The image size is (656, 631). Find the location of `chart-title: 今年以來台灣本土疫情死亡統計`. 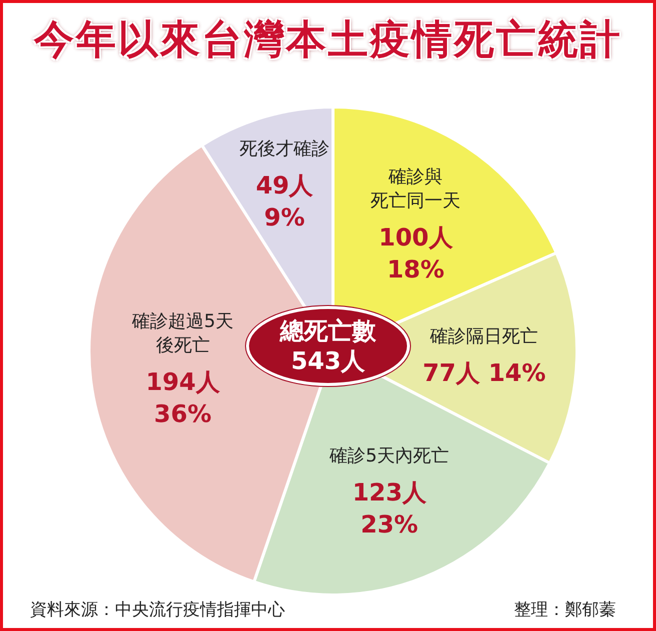

chart-title: 今年以來台灣本土疫情死亡統計 is located at coordinates (328, 40).